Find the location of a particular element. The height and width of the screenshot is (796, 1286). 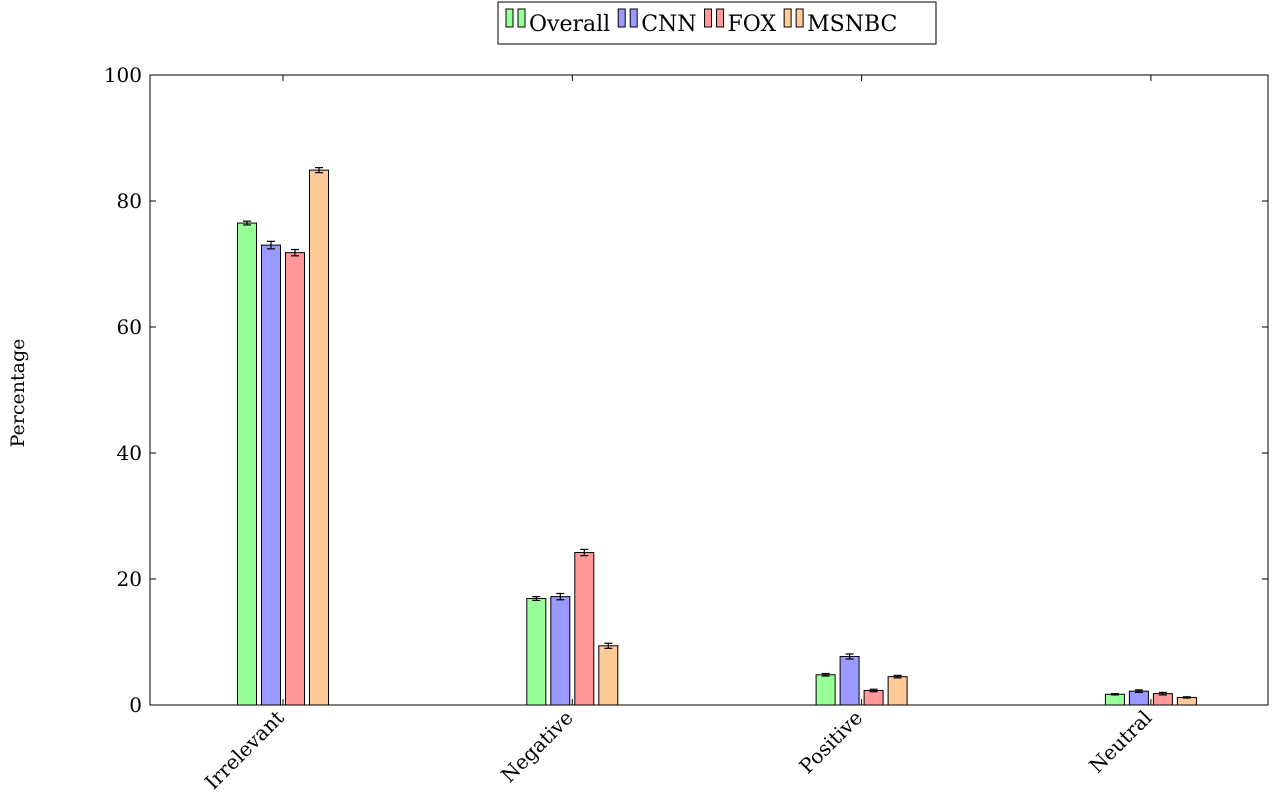

error-bar-msnbc-positive is located at coordinates (897, 676).